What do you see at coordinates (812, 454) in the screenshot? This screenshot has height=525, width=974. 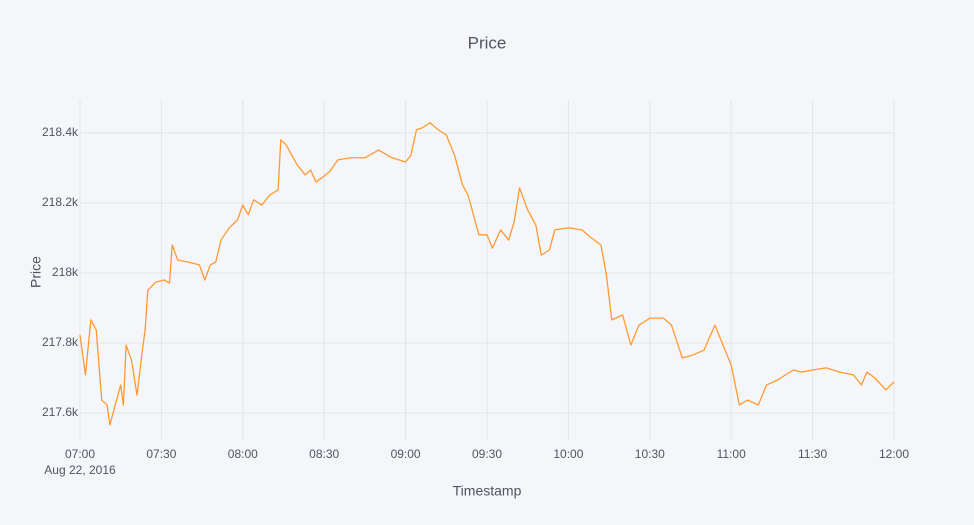 I see `x-tick-label: 11:30` at bounding box center [812, 454].